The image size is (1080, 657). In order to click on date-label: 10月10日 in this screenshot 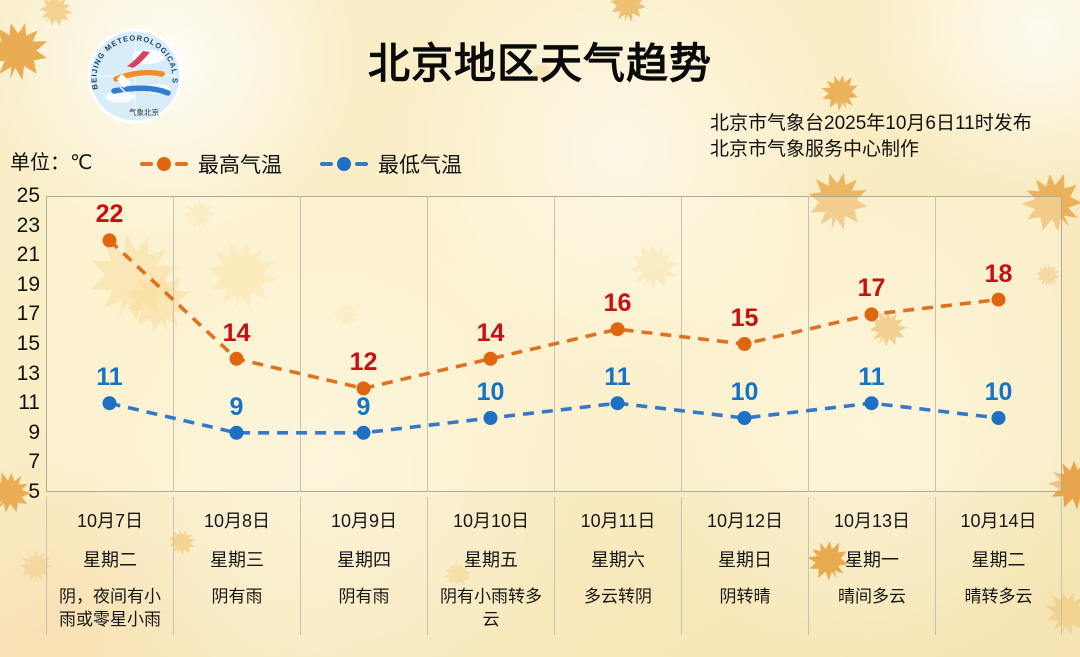, I will do `click(491, 521)`.